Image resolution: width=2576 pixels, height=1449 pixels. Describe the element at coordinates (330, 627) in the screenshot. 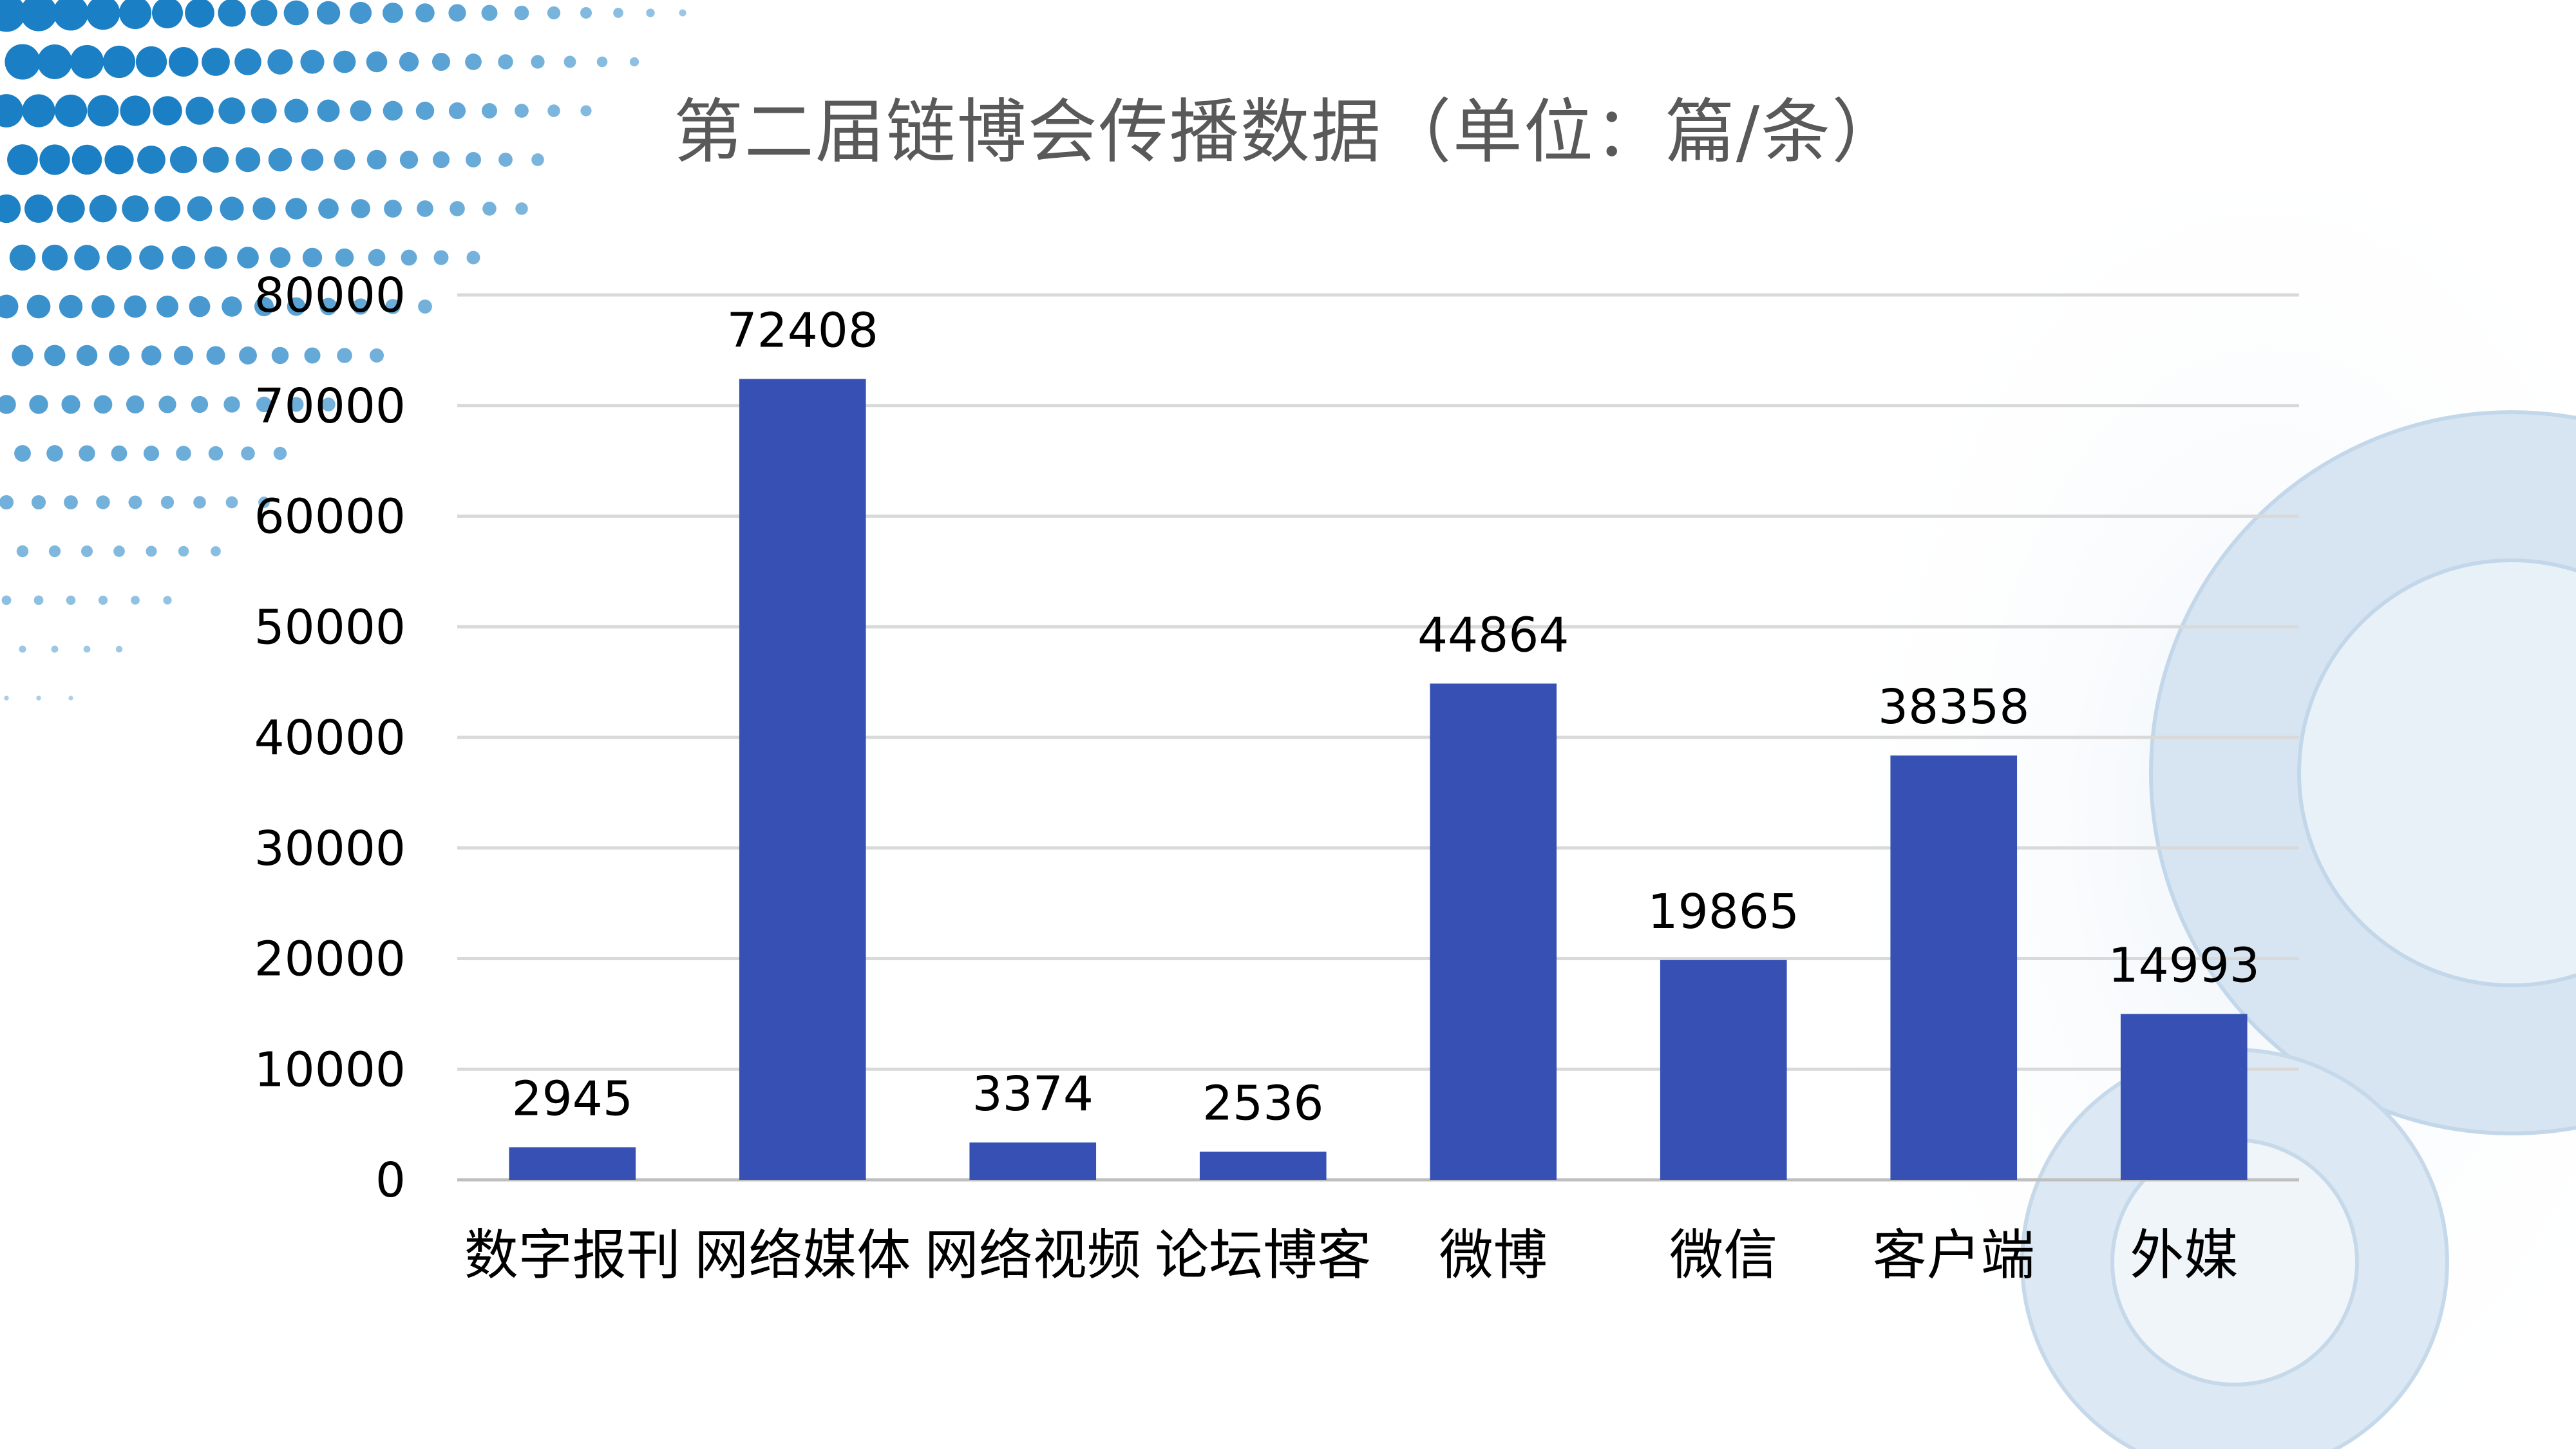

I see `y-tick-label: 50000` at that location.